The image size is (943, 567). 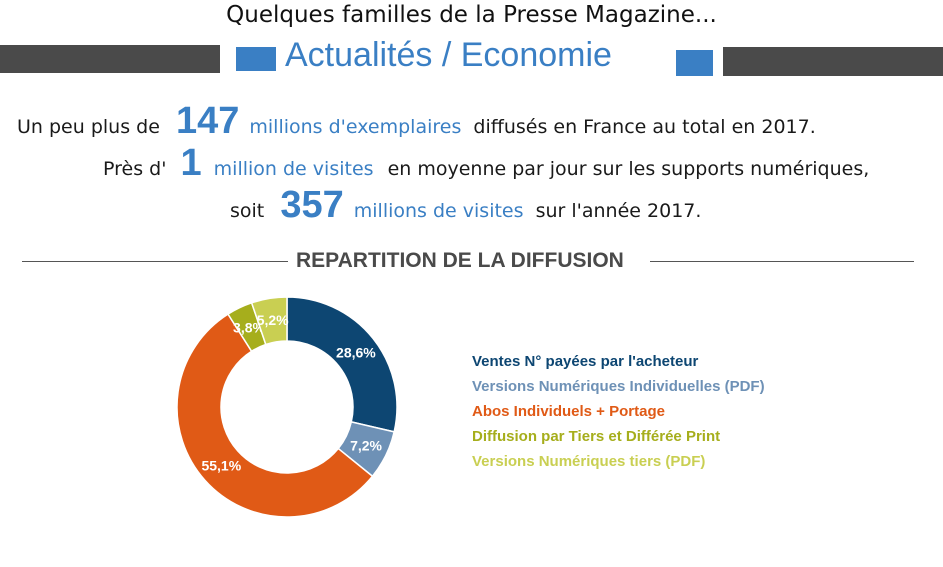 I want to click on slice-label-3: 55,1%, so click(x=221, y=466).